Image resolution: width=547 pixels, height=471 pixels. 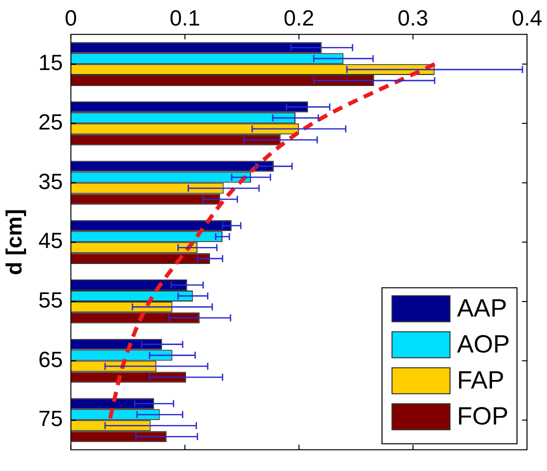 What do you see at coordinates (482, 416) in the screenshot?
I see `legend-label: FOP` at bounding box center [482, 416].